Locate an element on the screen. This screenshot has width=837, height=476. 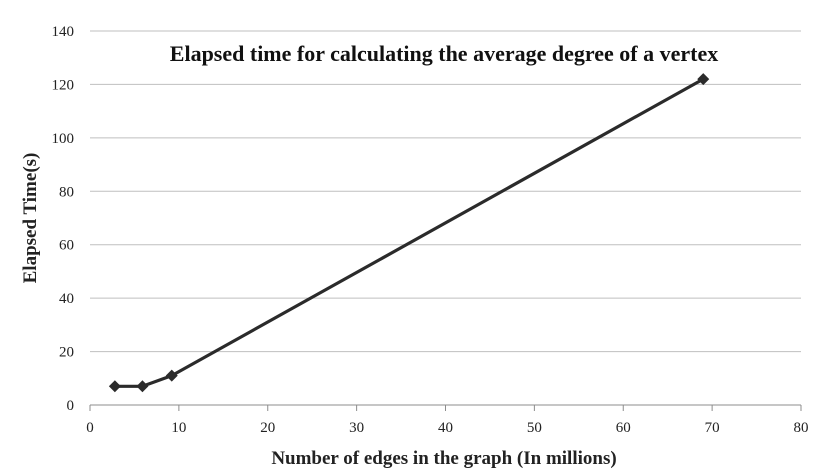
x-tick-label: 70 is located at coordinates (712, 428).